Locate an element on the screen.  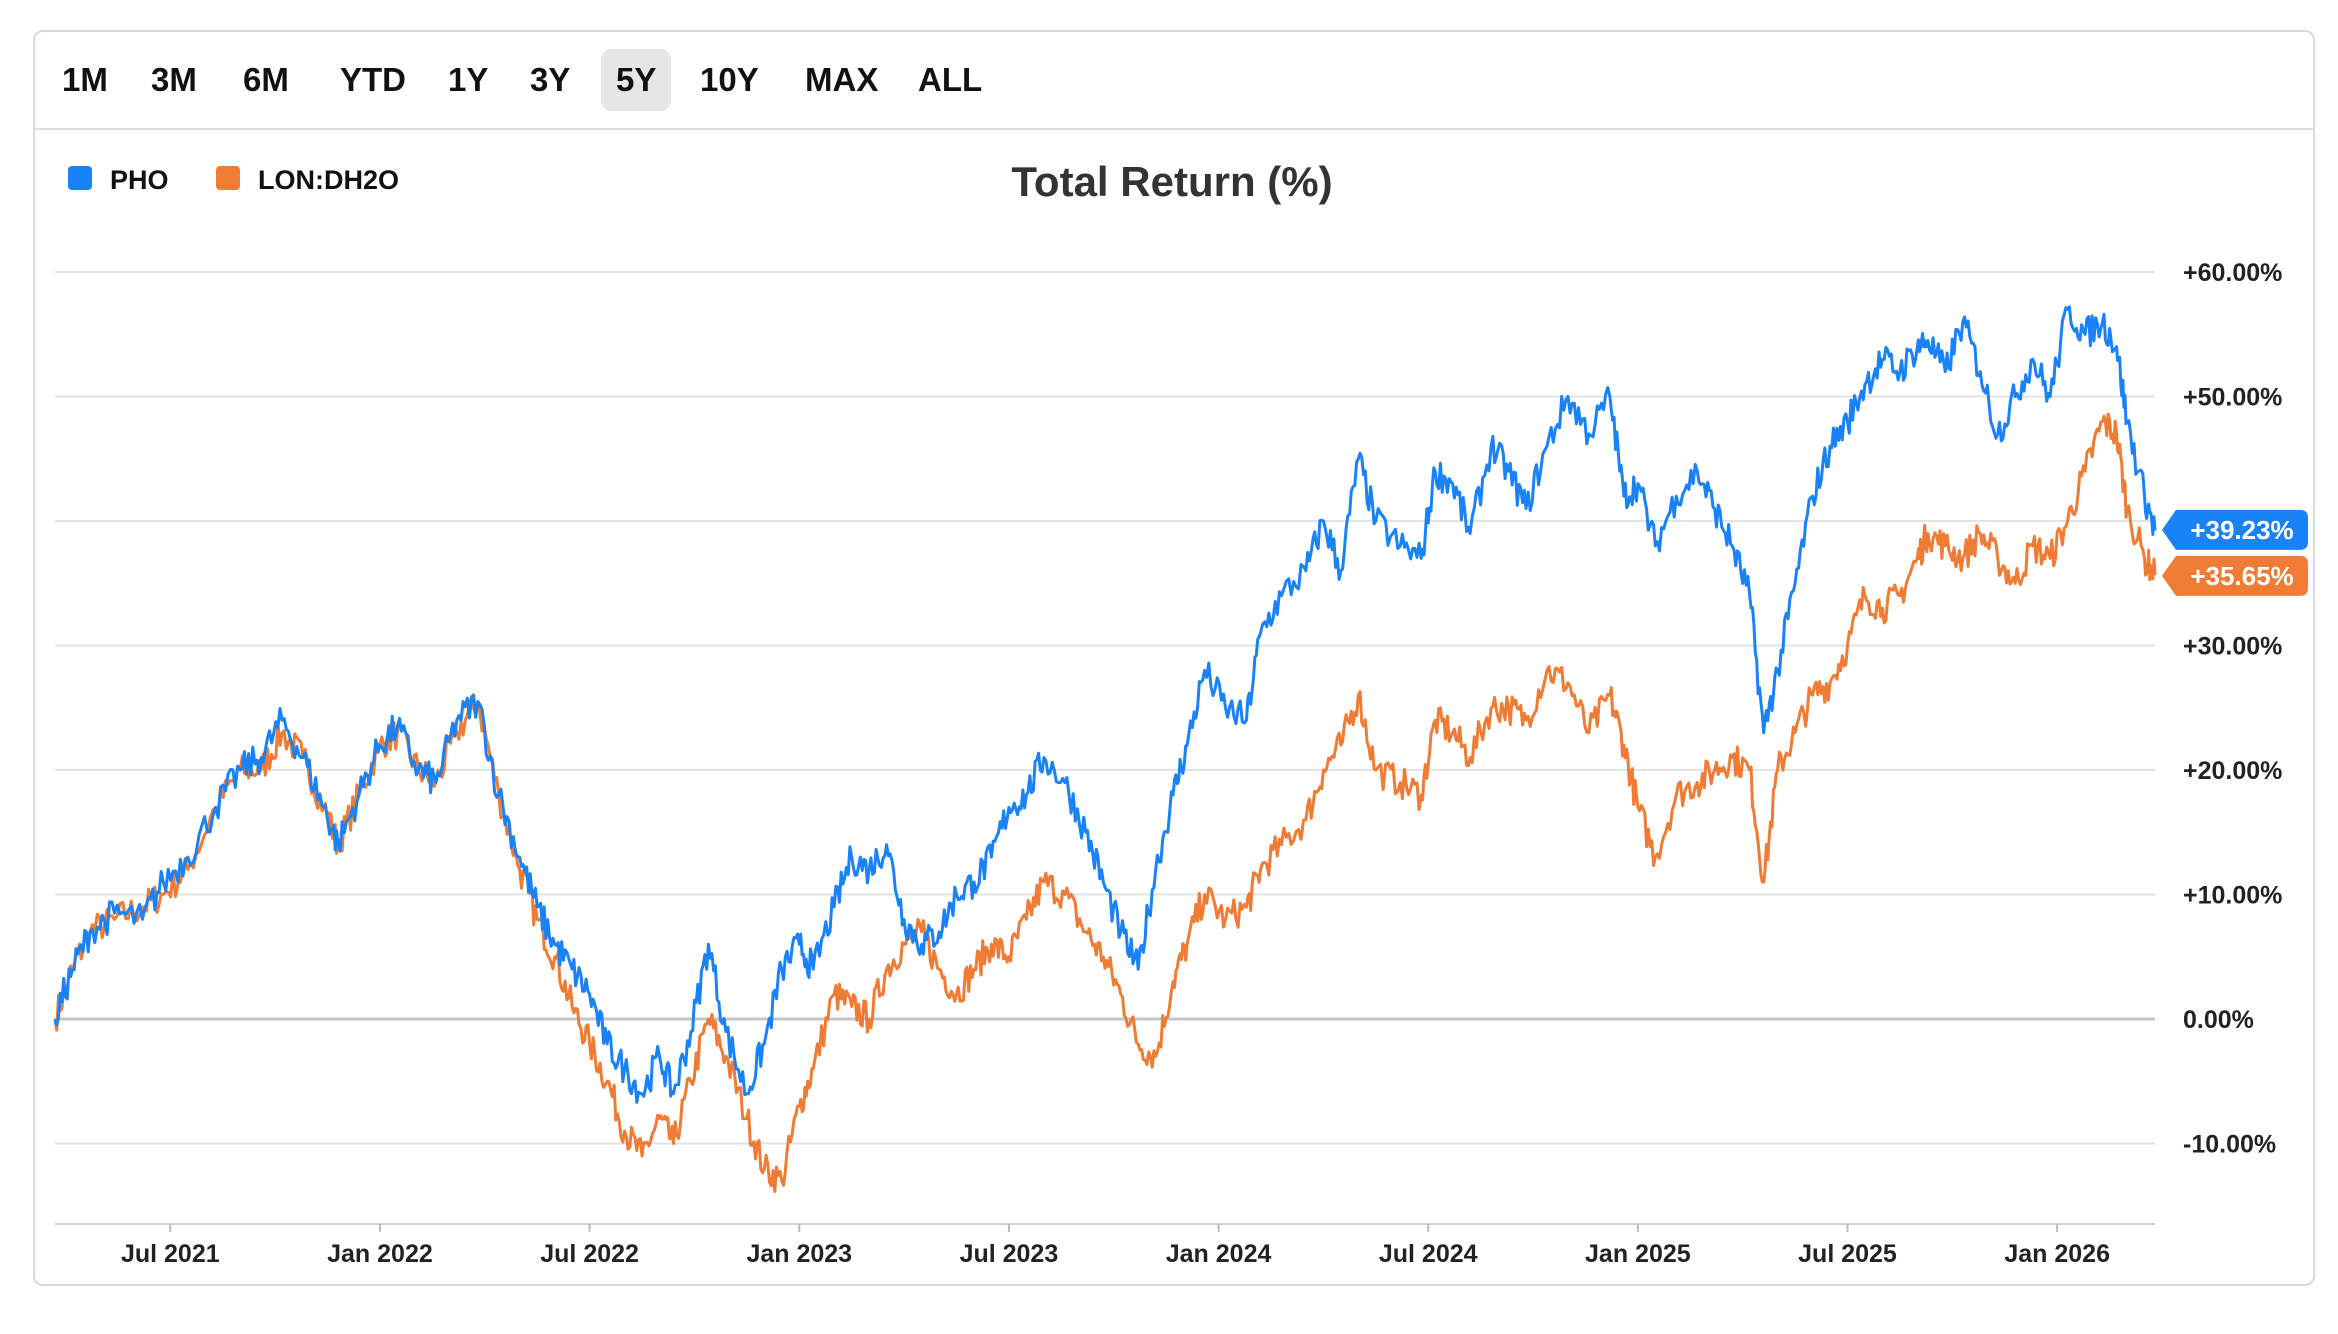
range-toolbar: 1M 3M 6M YTD 1Y 3Y 5Y 10Y MAX ALL is located at coordinates (1174, 81).